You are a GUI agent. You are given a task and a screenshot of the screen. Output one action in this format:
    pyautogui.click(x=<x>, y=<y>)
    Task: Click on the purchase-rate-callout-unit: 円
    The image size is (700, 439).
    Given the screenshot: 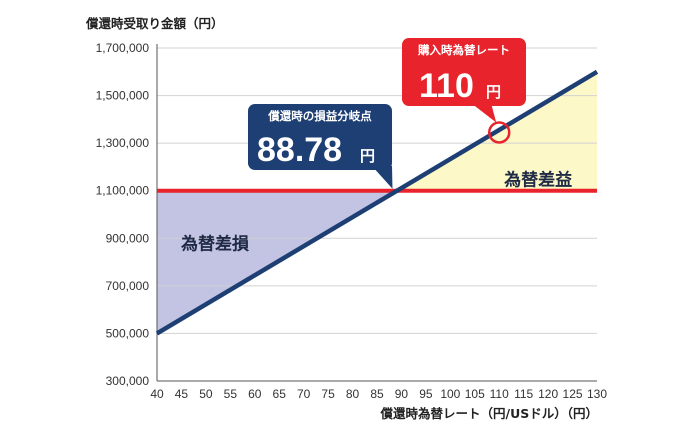 What is the action you would take?
    pyautogui.click(x=493, y=92)
    